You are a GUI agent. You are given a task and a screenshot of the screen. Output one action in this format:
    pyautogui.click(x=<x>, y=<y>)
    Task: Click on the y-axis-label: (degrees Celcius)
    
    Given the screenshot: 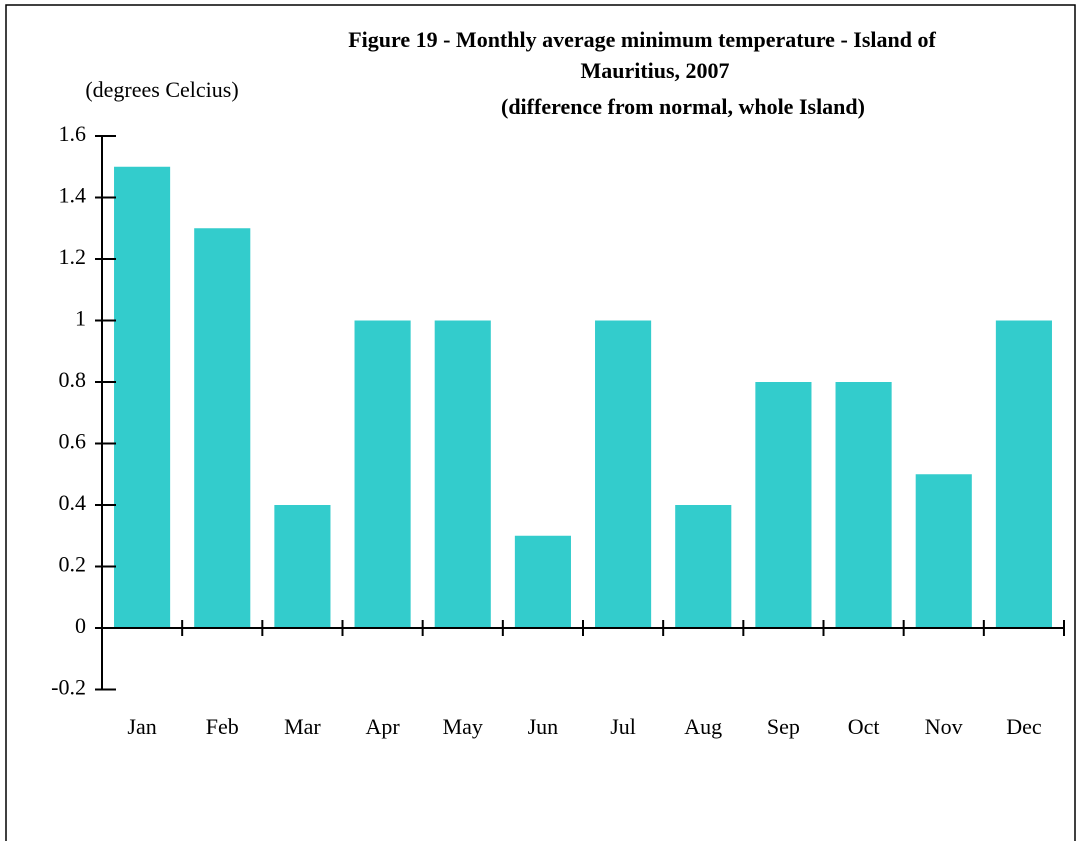 What is the action you would take?
    pyautogui.click(x=161, y=89)
    